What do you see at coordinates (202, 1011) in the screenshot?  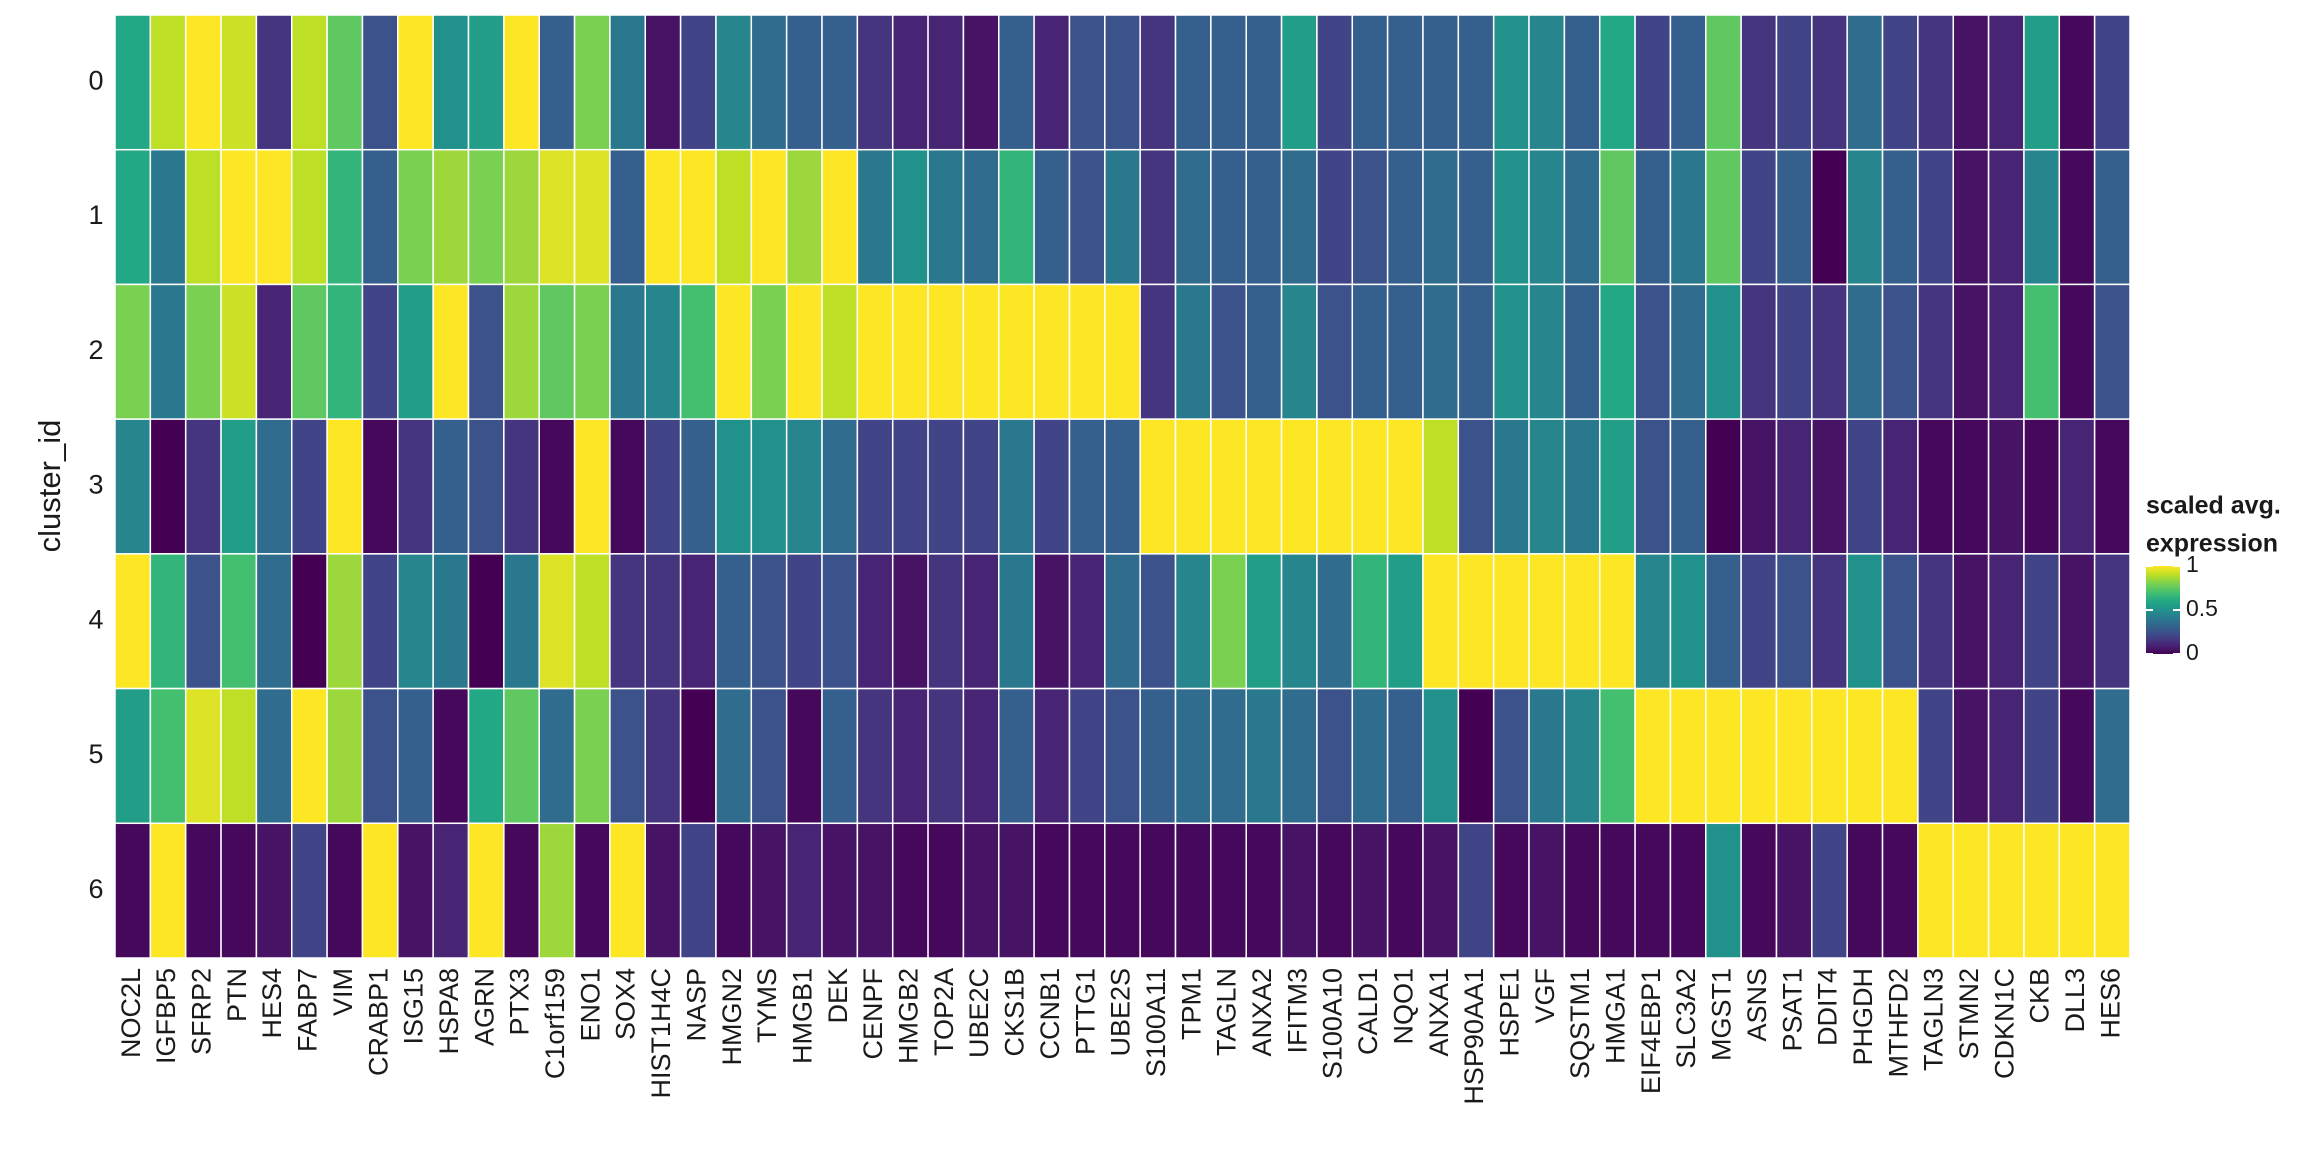 I see `x-tick-label: SFRP2` at bounding box center [202, 1011].